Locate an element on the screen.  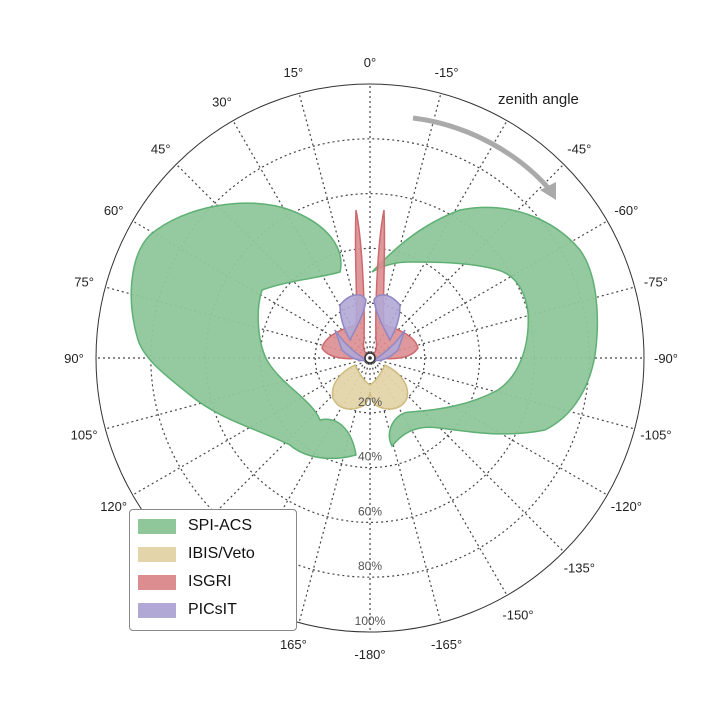
theta-tick-label: -120° is located at coordinates (626, 506).